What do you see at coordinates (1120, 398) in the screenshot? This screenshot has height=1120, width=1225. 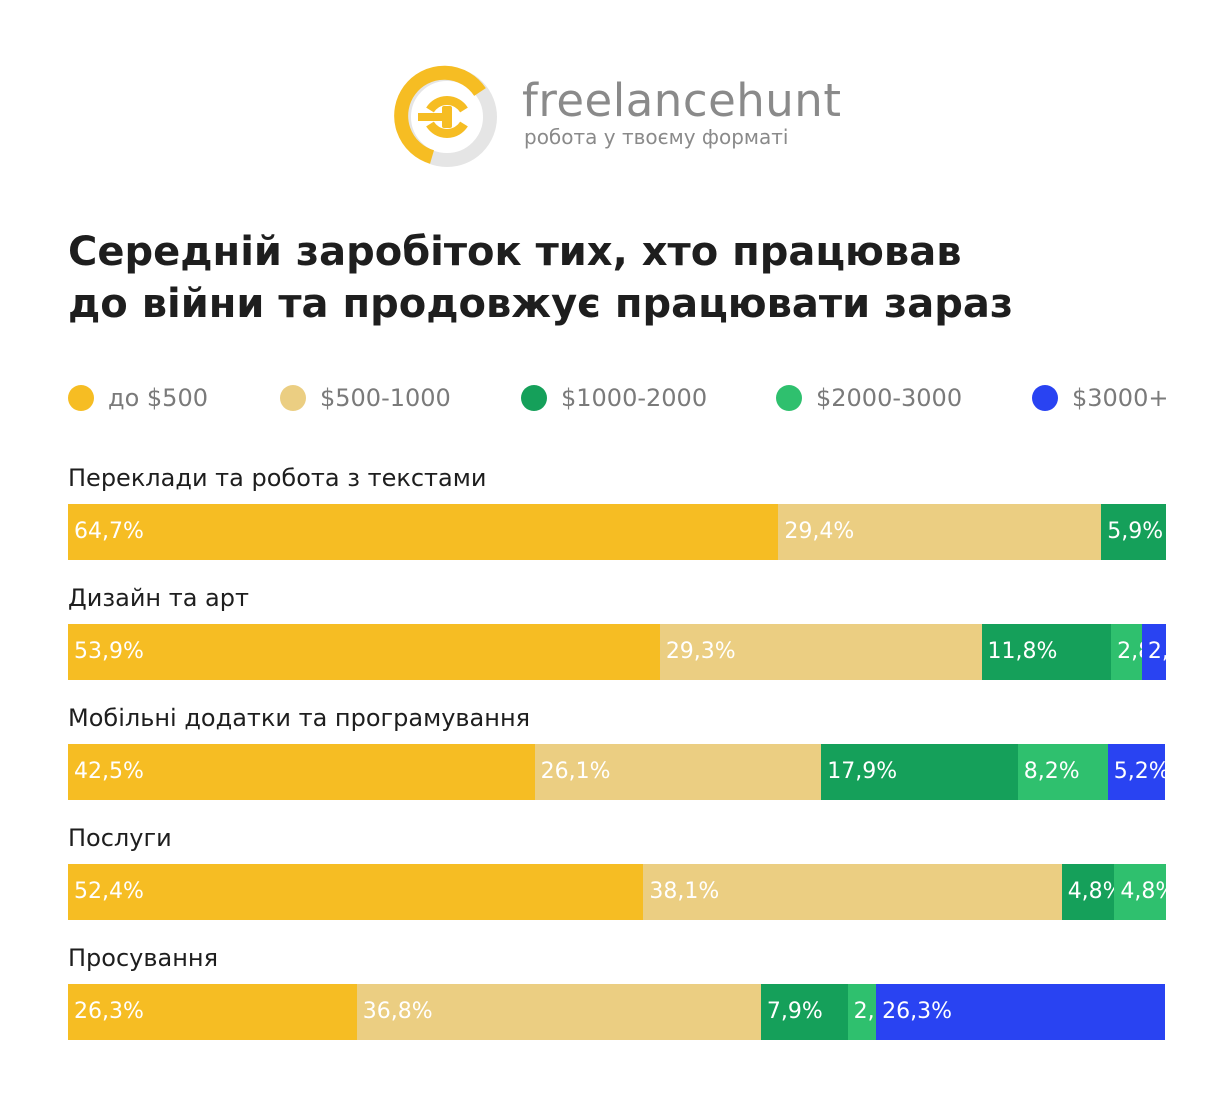 I see `legend-label: $3000+` at bounding box center [1120, 398].